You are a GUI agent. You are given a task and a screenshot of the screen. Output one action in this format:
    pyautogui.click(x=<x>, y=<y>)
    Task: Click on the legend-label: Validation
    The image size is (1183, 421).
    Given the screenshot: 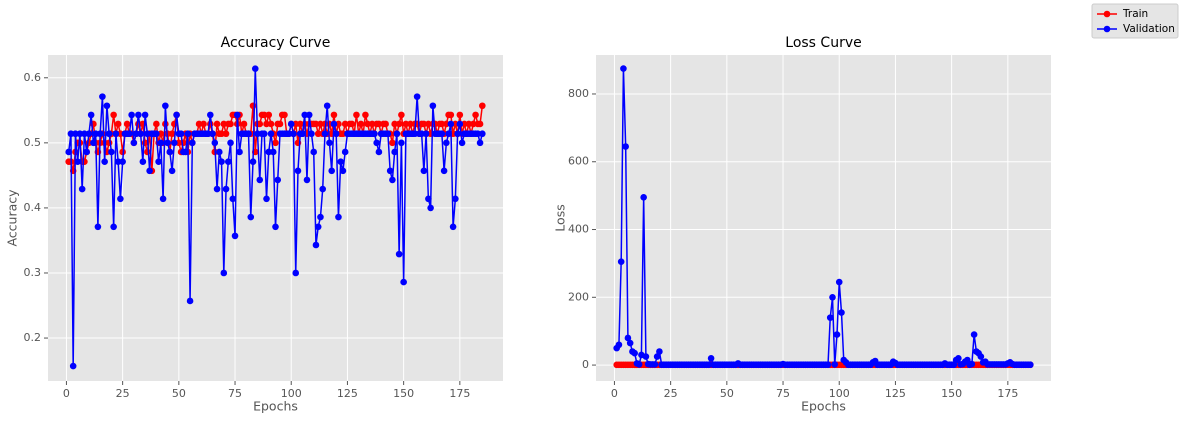 What is the action you would take?
    pyautogui.click(x=1149, y=29)
    